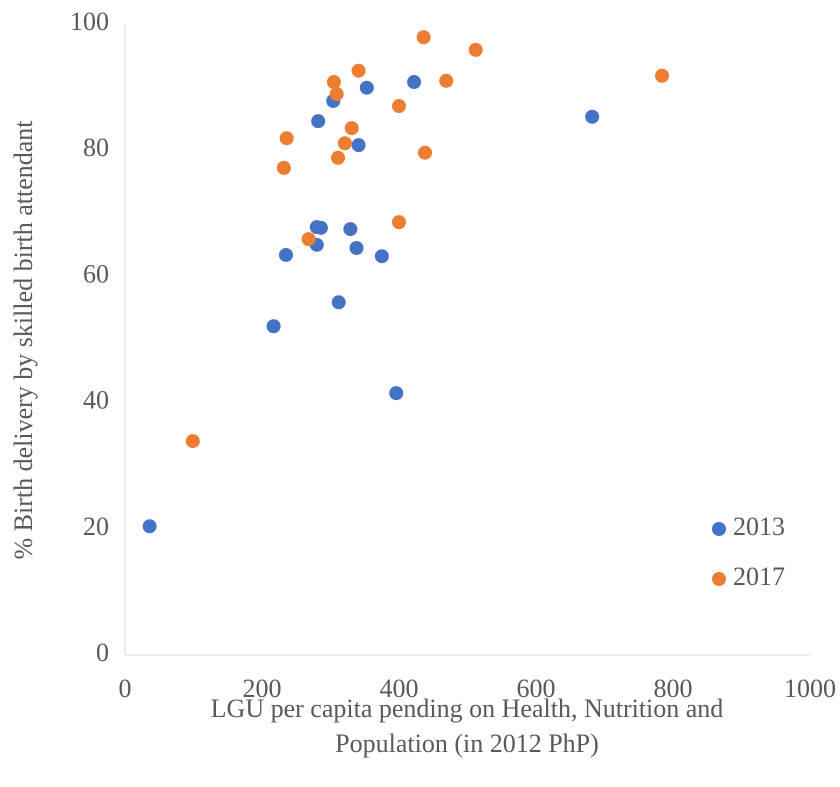 The width and height of the screenshot is (840, 787). I want to click on y-tick-label: 60, so click(96, 273).